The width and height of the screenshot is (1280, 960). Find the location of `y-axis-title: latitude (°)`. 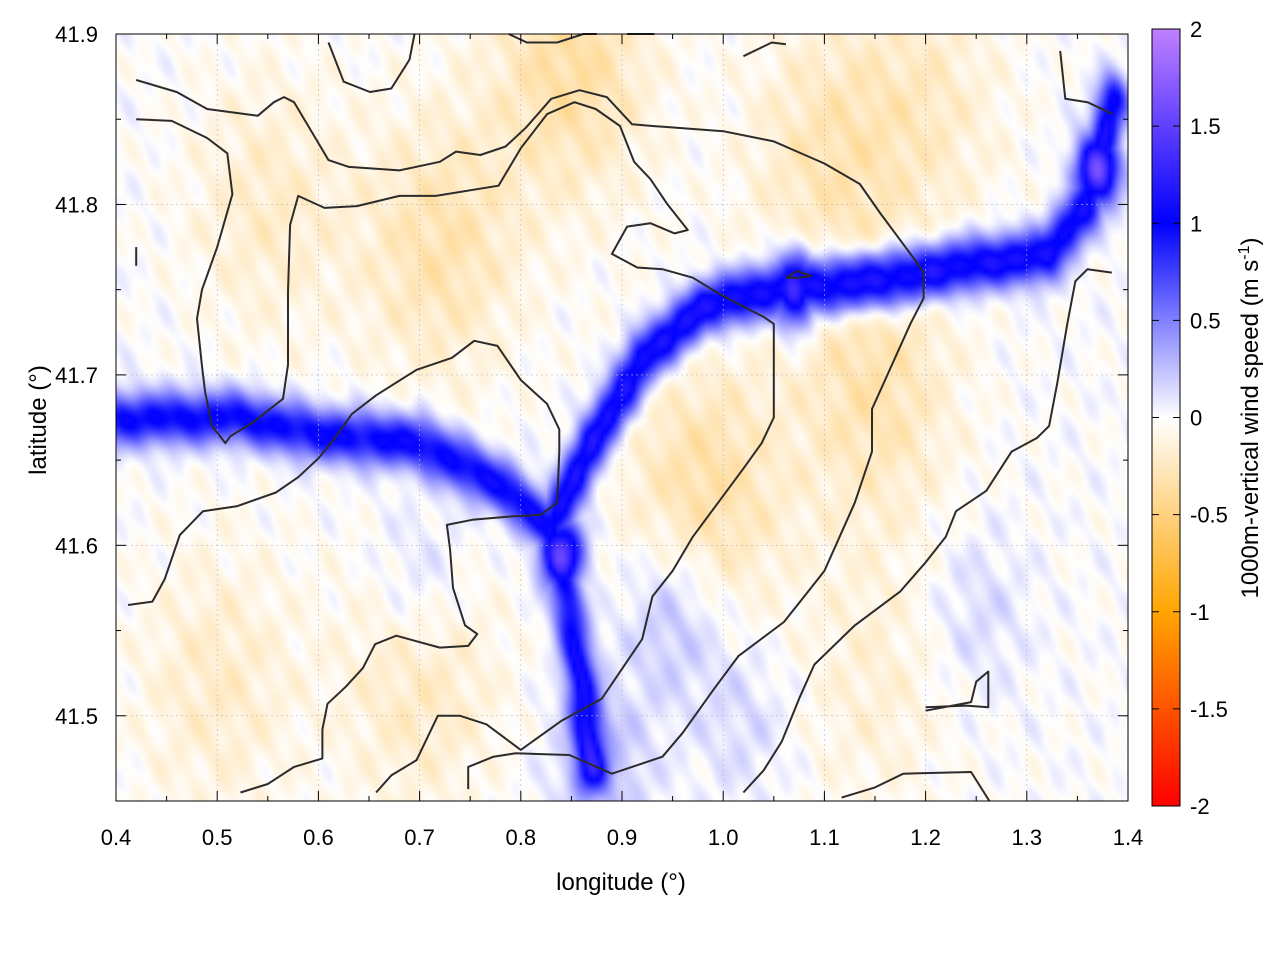

y-axis-title: latitude (°) is located at coordinates (38, 420).